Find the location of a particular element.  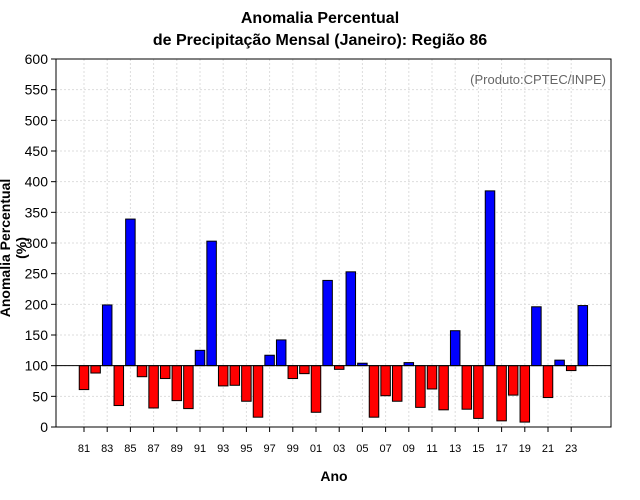

x-tick-label: 85 is located at coordinates (130, 449).